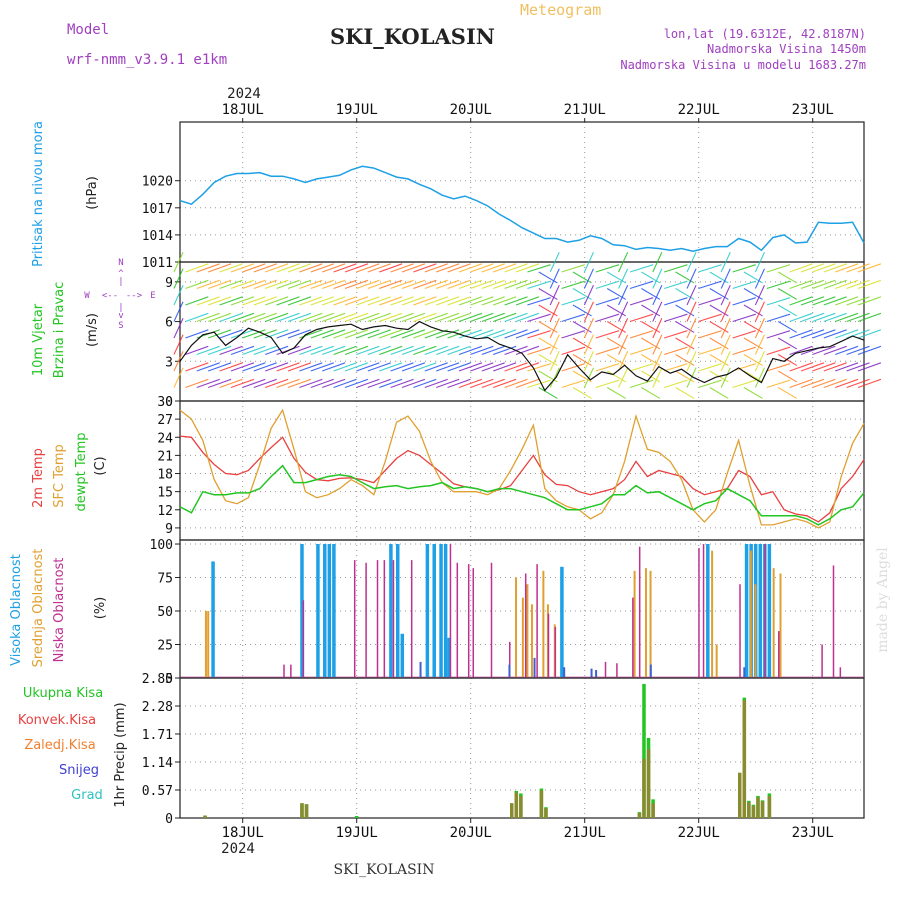 The image size is (900, 900). Describe the element at coordinates (243, 110) in the screenshot. I see `day-label-top: 18JUL` at that location.